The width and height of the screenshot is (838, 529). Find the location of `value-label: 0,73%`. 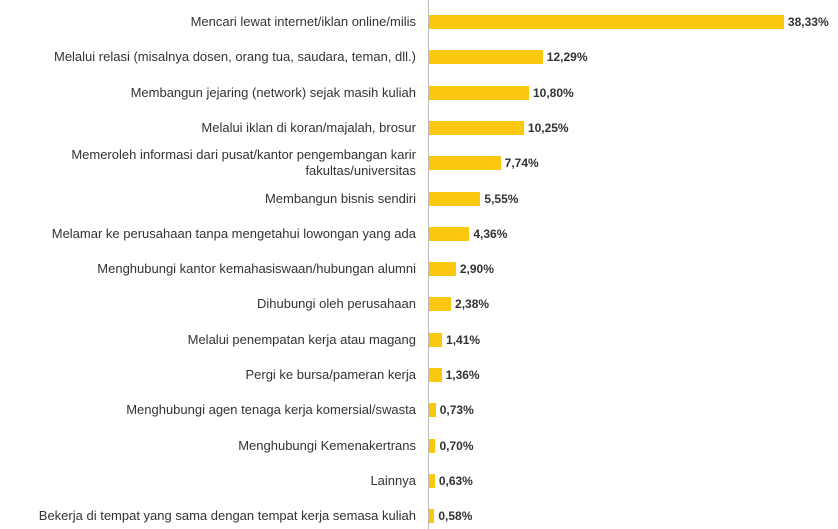

value-label: 0,73% is located at coordinates (456, 410).